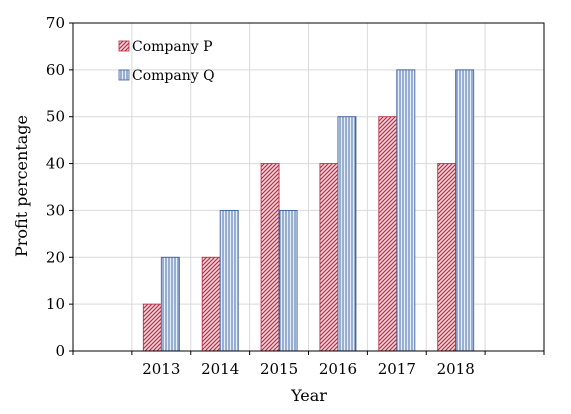  What do you see at coordinates (338, 369) in the screenshot?
I see `x-tick-label: 2016` at bounding box center [338, 369].